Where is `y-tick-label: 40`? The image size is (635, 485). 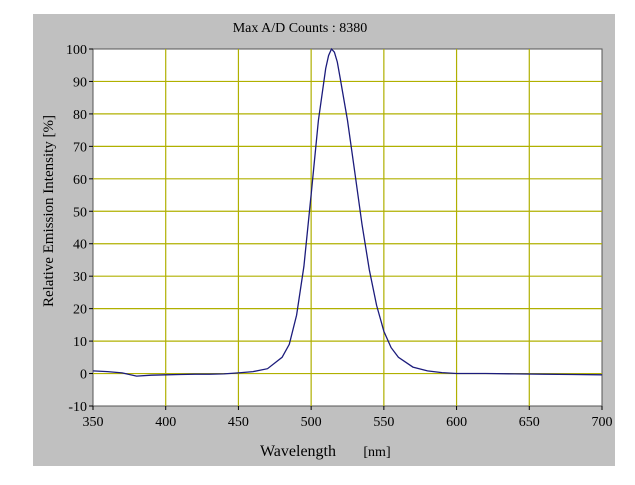
y-tick-label: 40 is located at coordinates (80, 245).